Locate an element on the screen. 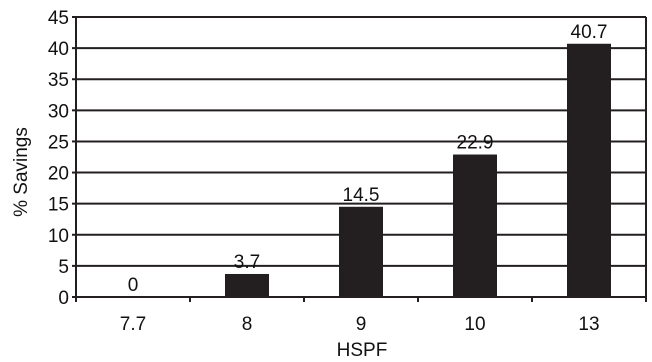 The image size is (652, 362). data-label: 40.7 is located at coordinates (589, 32).